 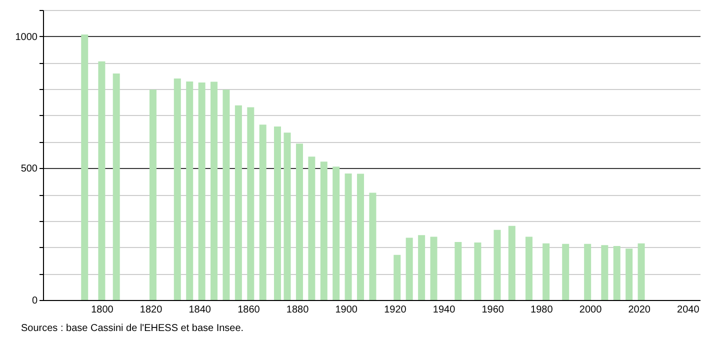 What do you see at coordinates (639, 310) in the screenshot?
I see `x-tick-label: 2020` at bounding box center [639, 310].